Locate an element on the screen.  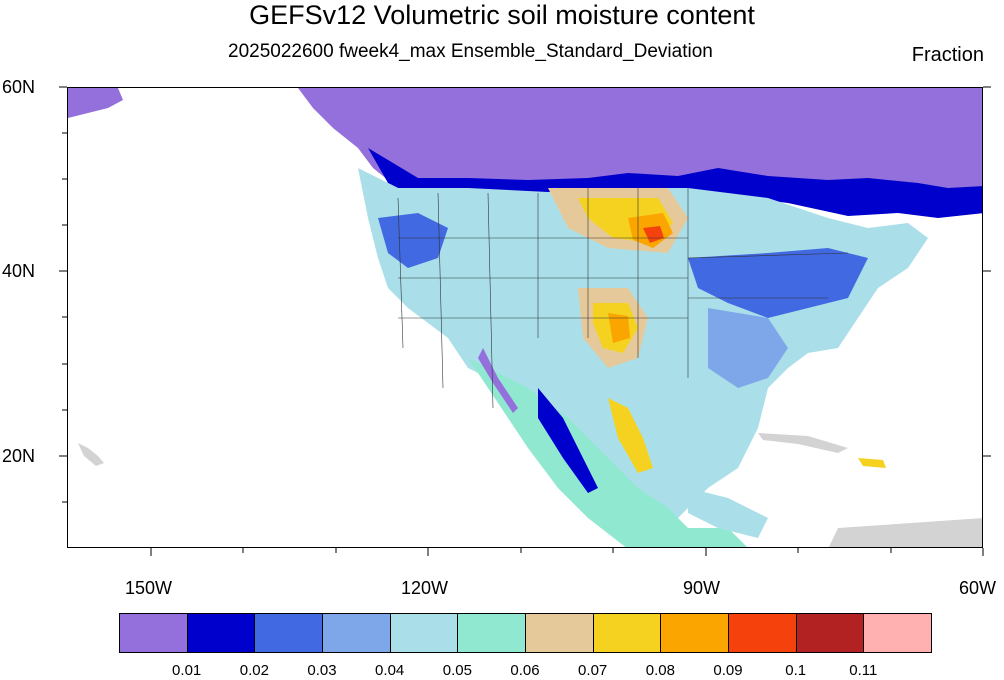
lat-label-60n: 60N is located at coordinates (19, 87).